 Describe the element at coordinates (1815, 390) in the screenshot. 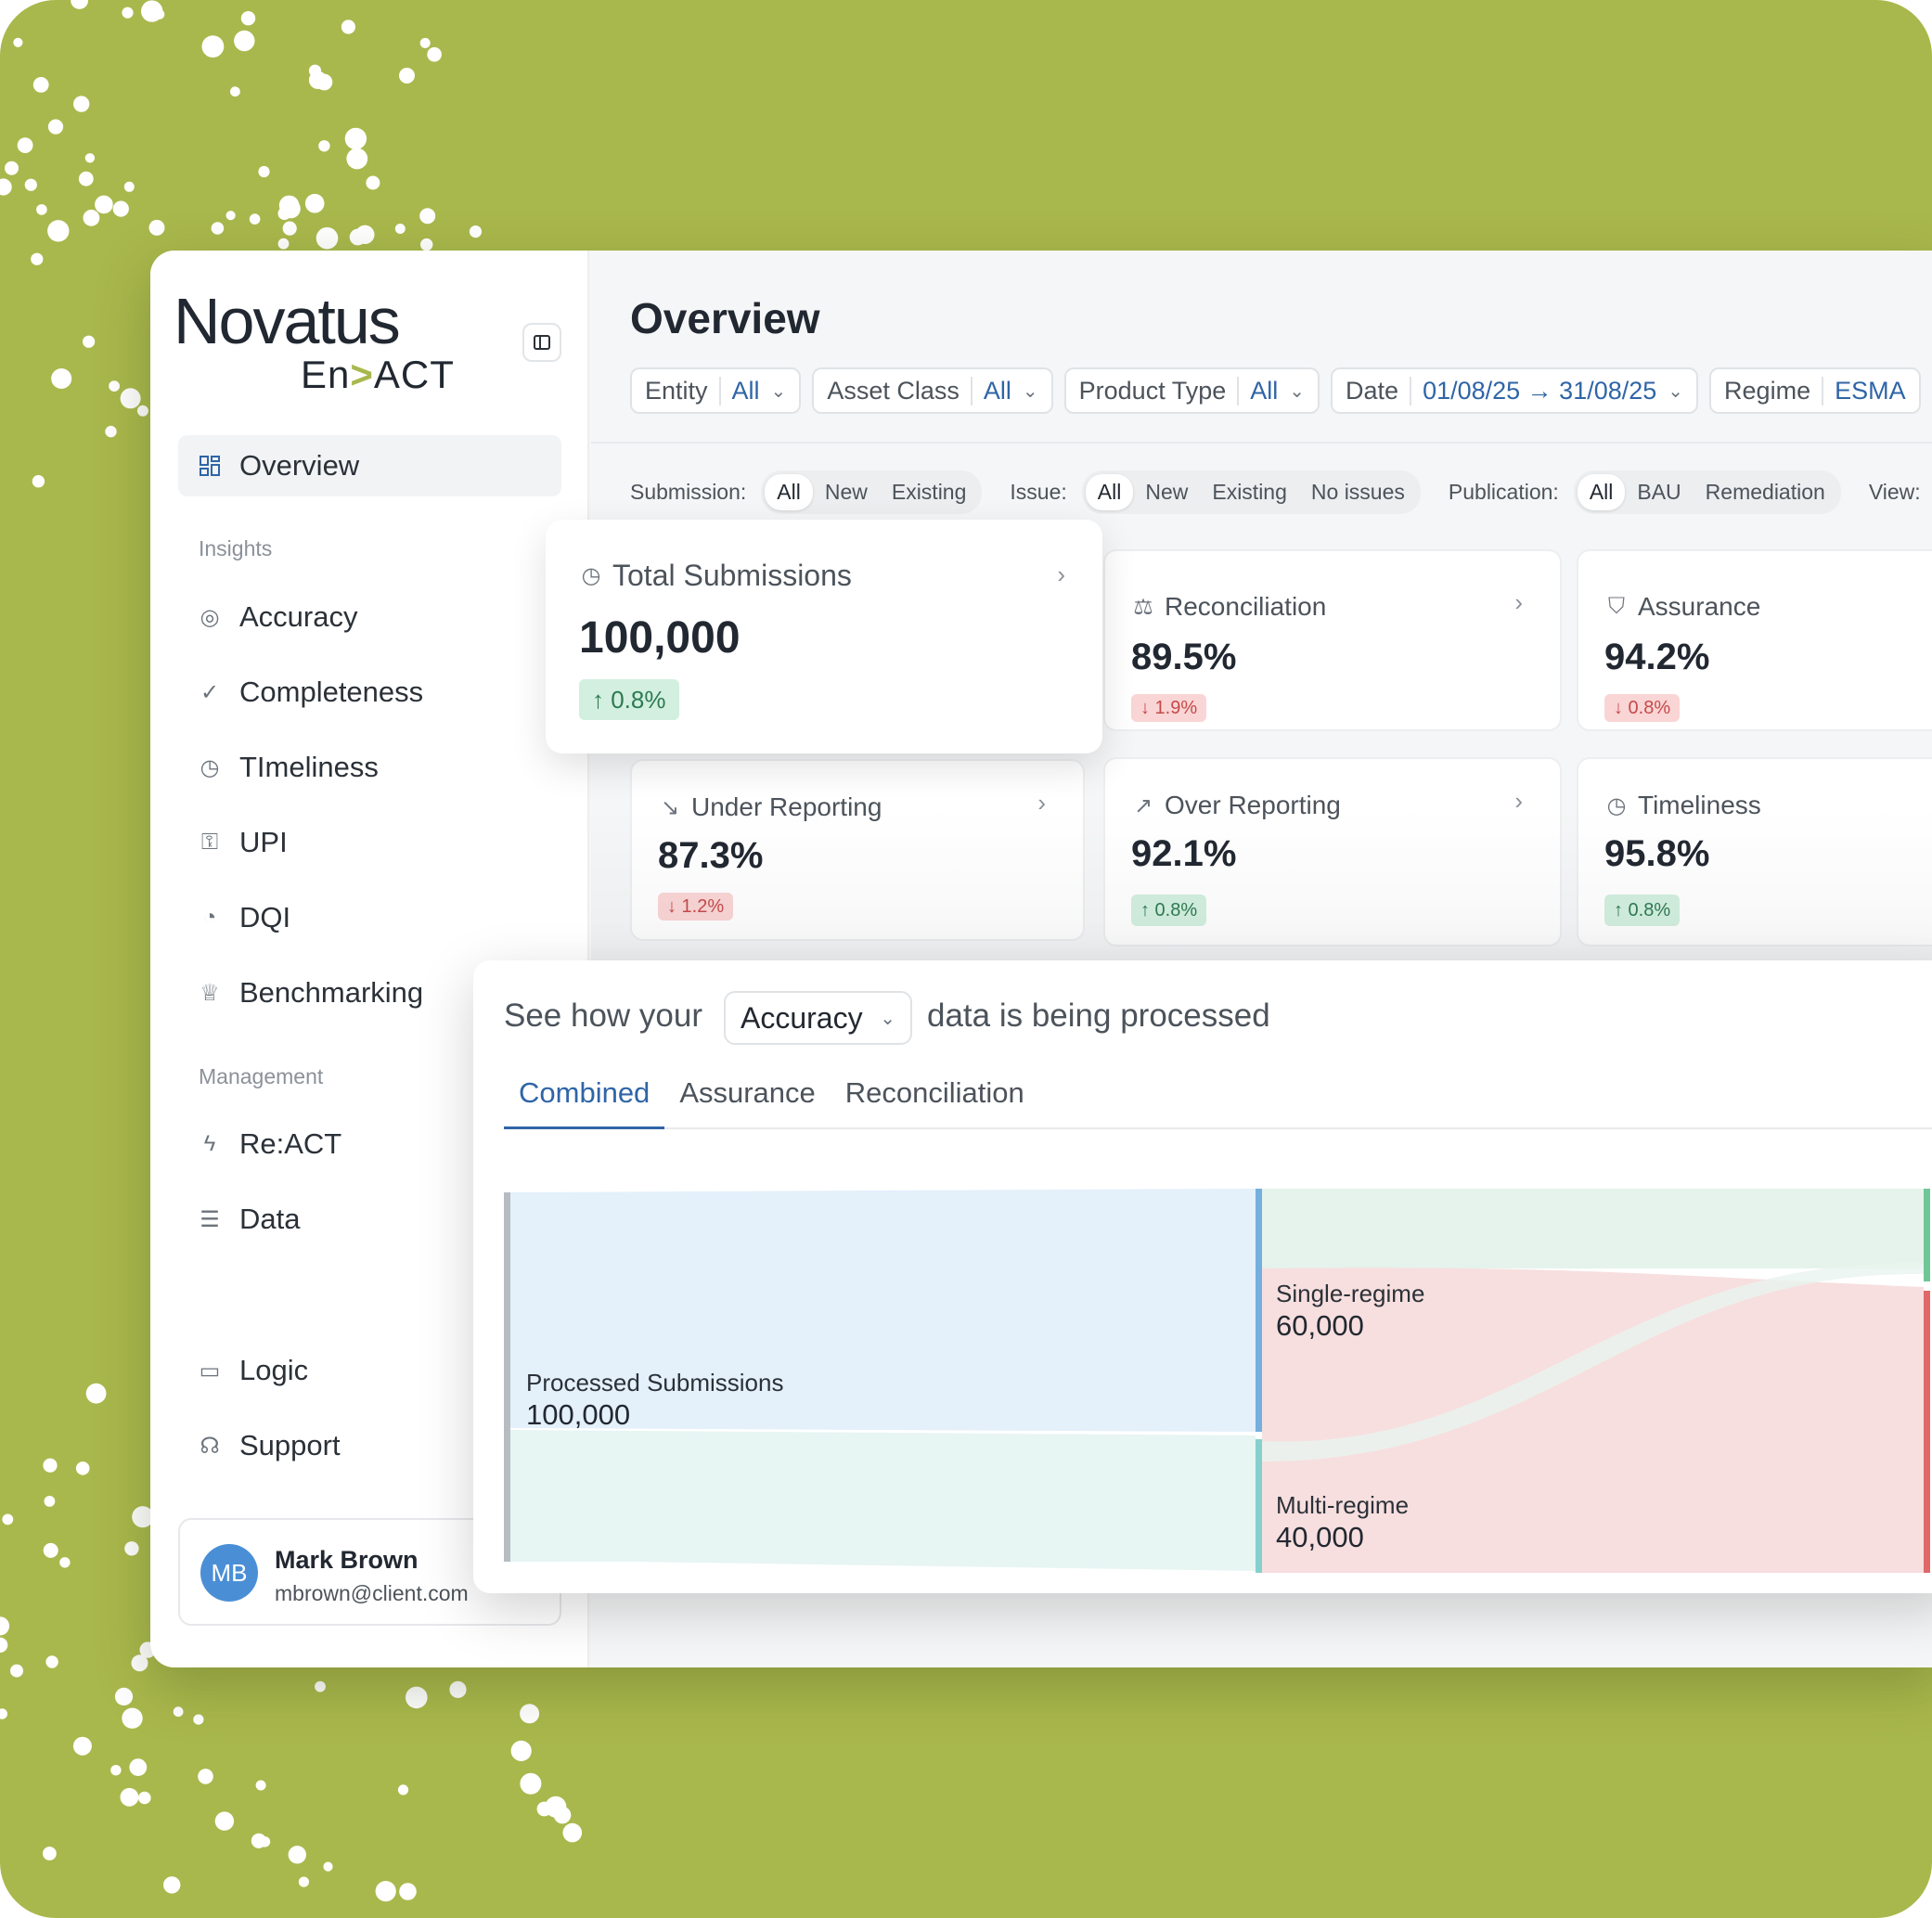

I see `filter-regime: Regime ESMA` at that location.